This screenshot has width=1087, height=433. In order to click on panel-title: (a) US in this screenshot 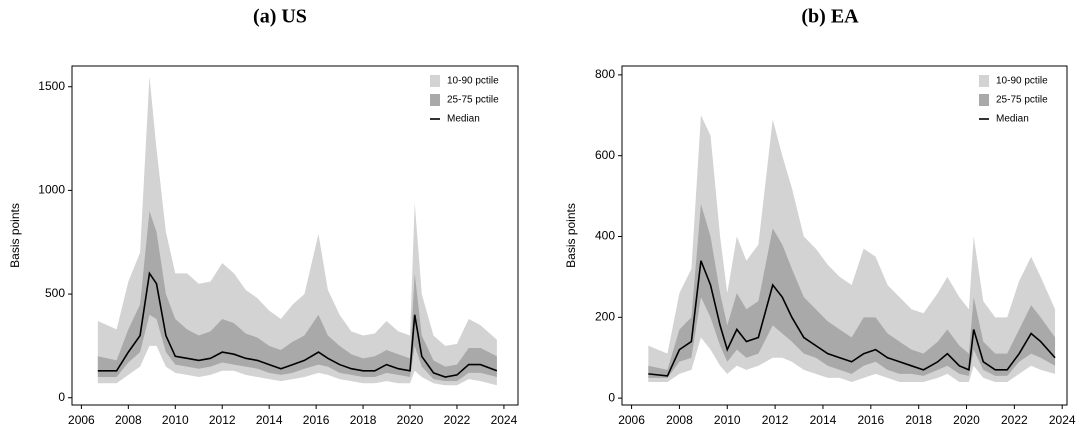, I will do `click(280, 17)`.